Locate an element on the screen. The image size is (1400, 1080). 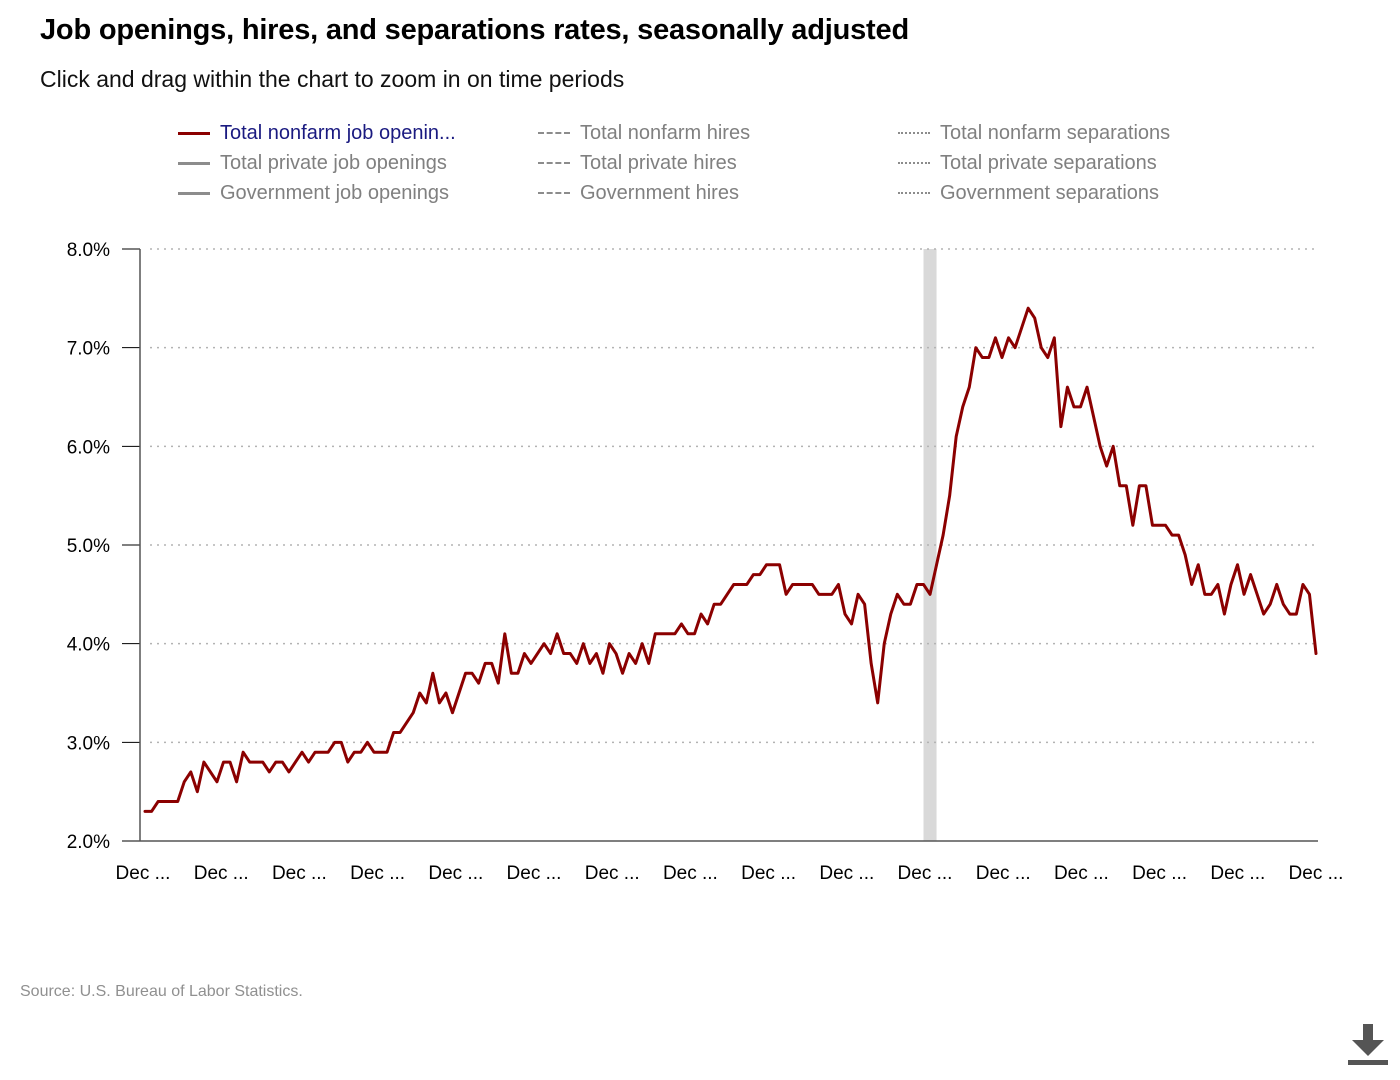
legend-item-government-separations: Government separations is located at coordinates (1028, 193).